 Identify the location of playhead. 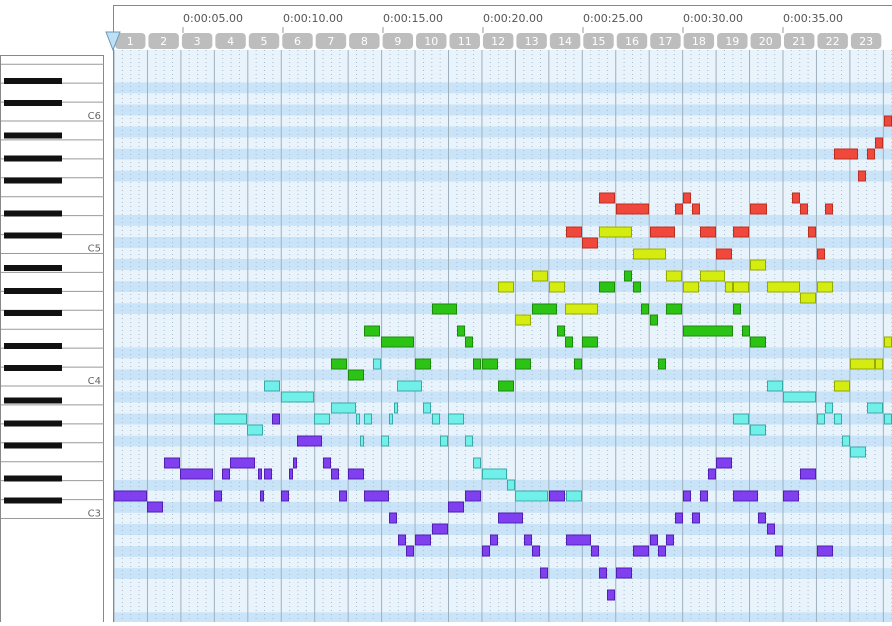
(113, 41).